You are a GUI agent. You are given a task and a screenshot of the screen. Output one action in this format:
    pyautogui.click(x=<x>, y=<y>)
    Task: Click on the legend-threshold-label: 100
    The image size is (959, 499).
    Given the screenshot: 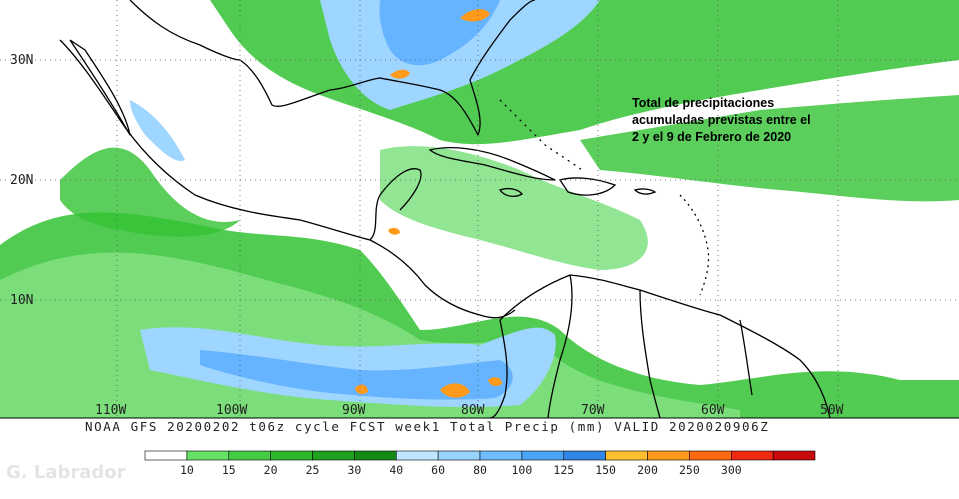 What is the action you would take?
    pyautogui.click(x=522, y=470)
    